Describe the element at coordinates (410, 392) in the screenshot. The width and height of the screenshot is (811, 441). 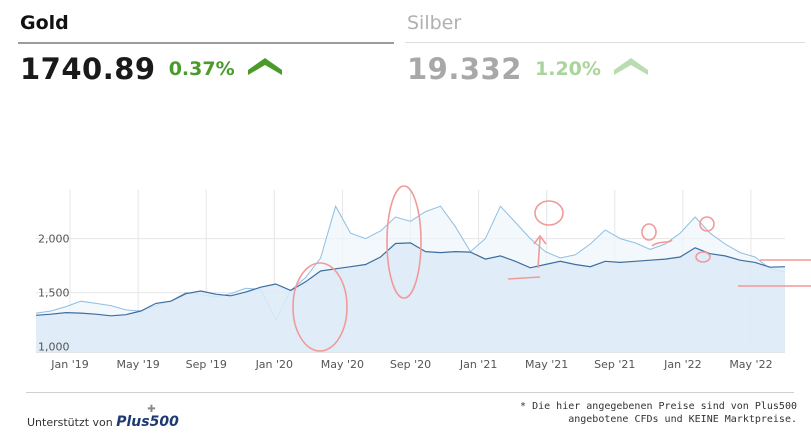
I see `footer-divider` at that location.